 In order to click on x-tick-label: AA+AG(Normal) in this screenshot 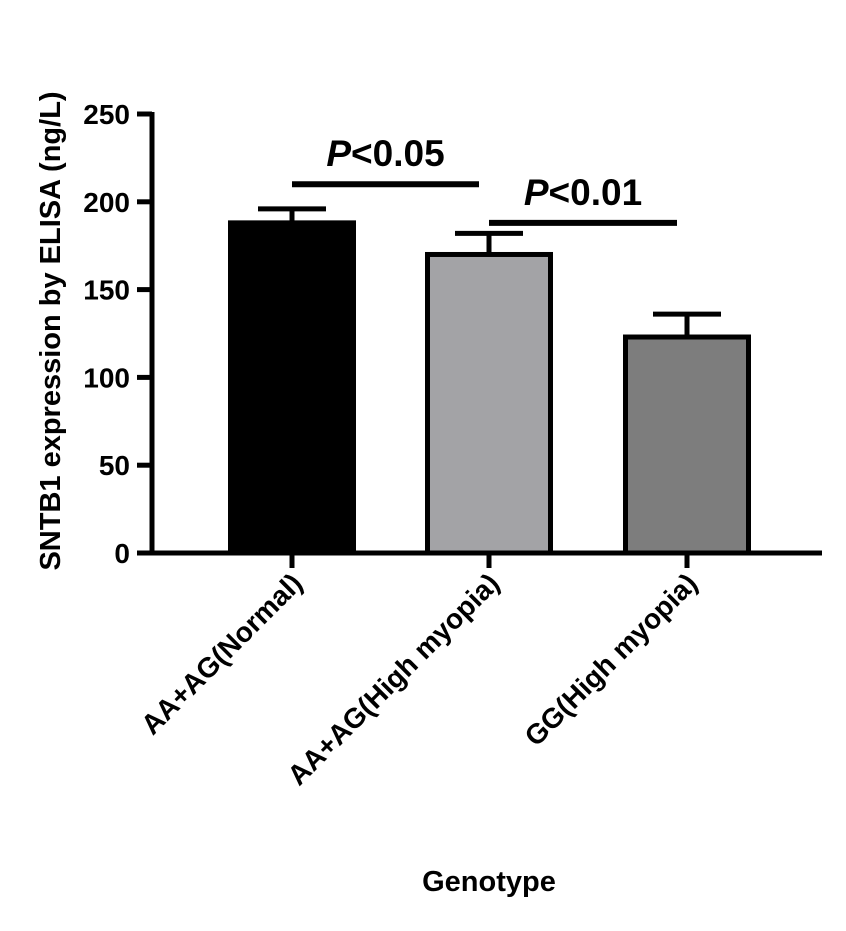, I will do `click(221, 653)`.